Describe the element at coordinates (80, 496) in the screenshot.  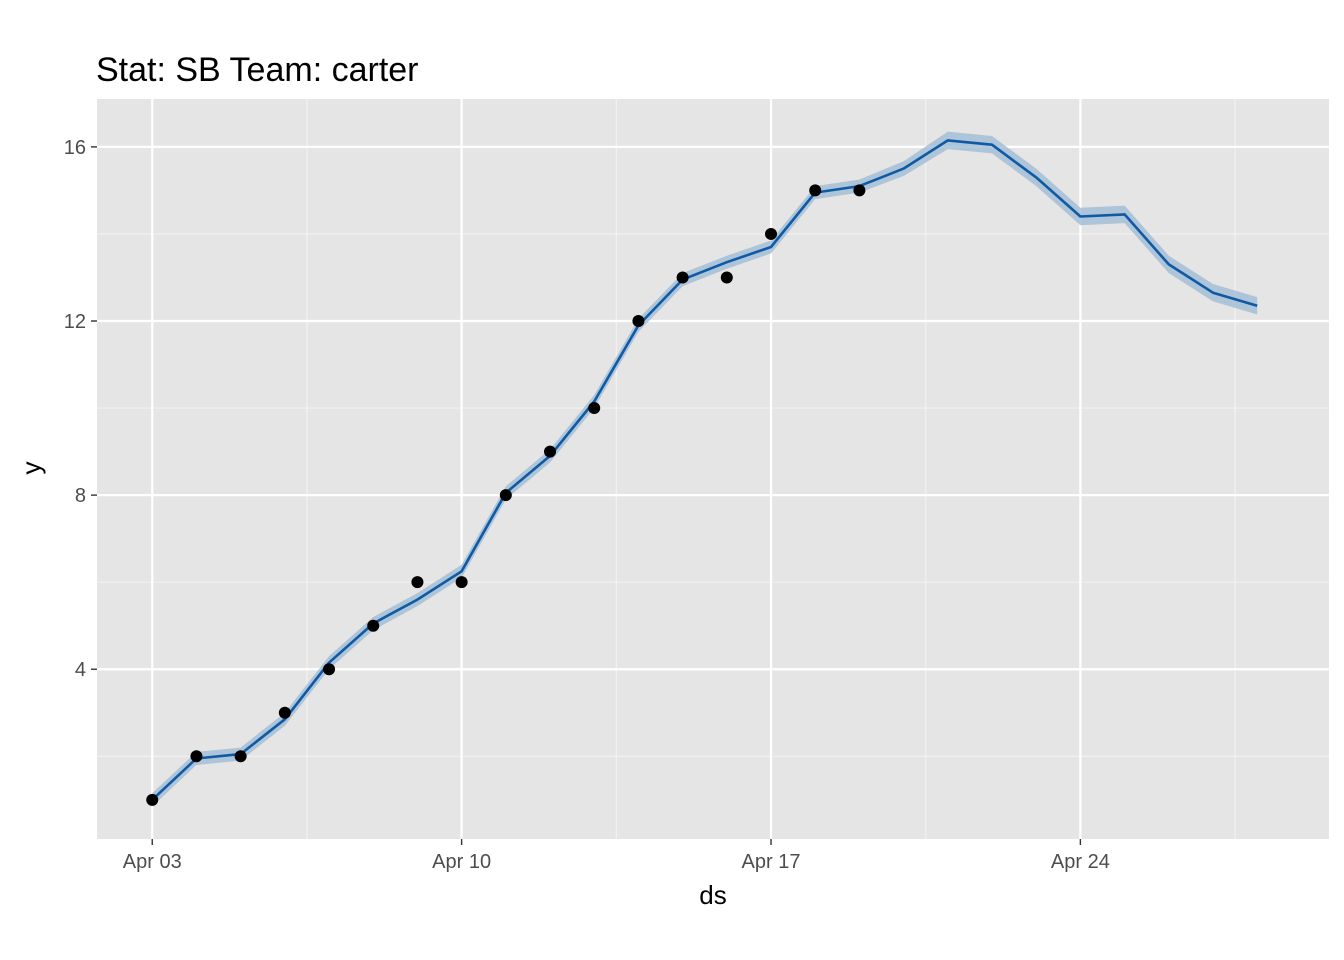
I see `y-tick-label: 8` at that location.